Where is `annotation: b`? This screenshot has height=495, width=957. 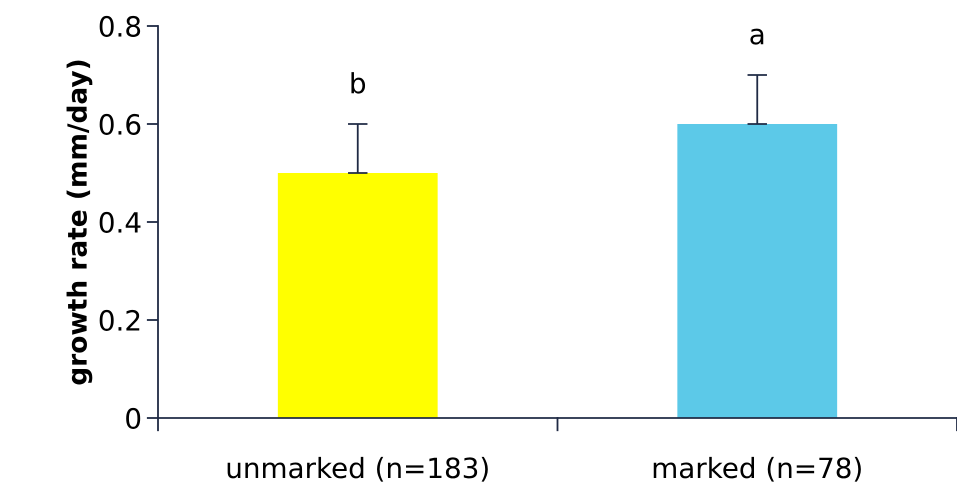 annotation: b is located at coordinates (358, 83).